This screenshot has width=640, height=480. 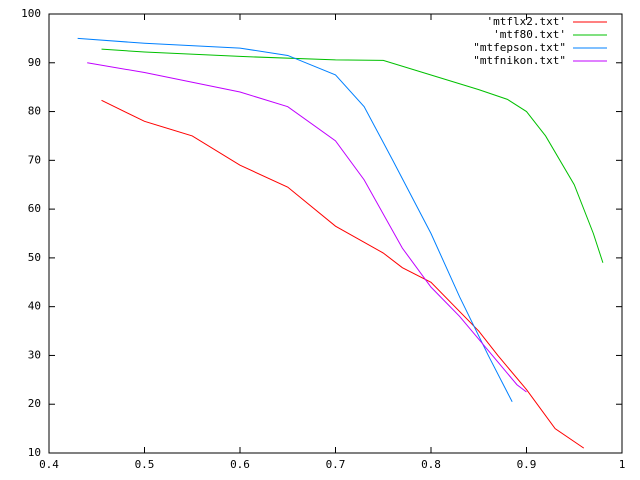 I want to click on y-tick-label: 80, so click(x=34, y=111).